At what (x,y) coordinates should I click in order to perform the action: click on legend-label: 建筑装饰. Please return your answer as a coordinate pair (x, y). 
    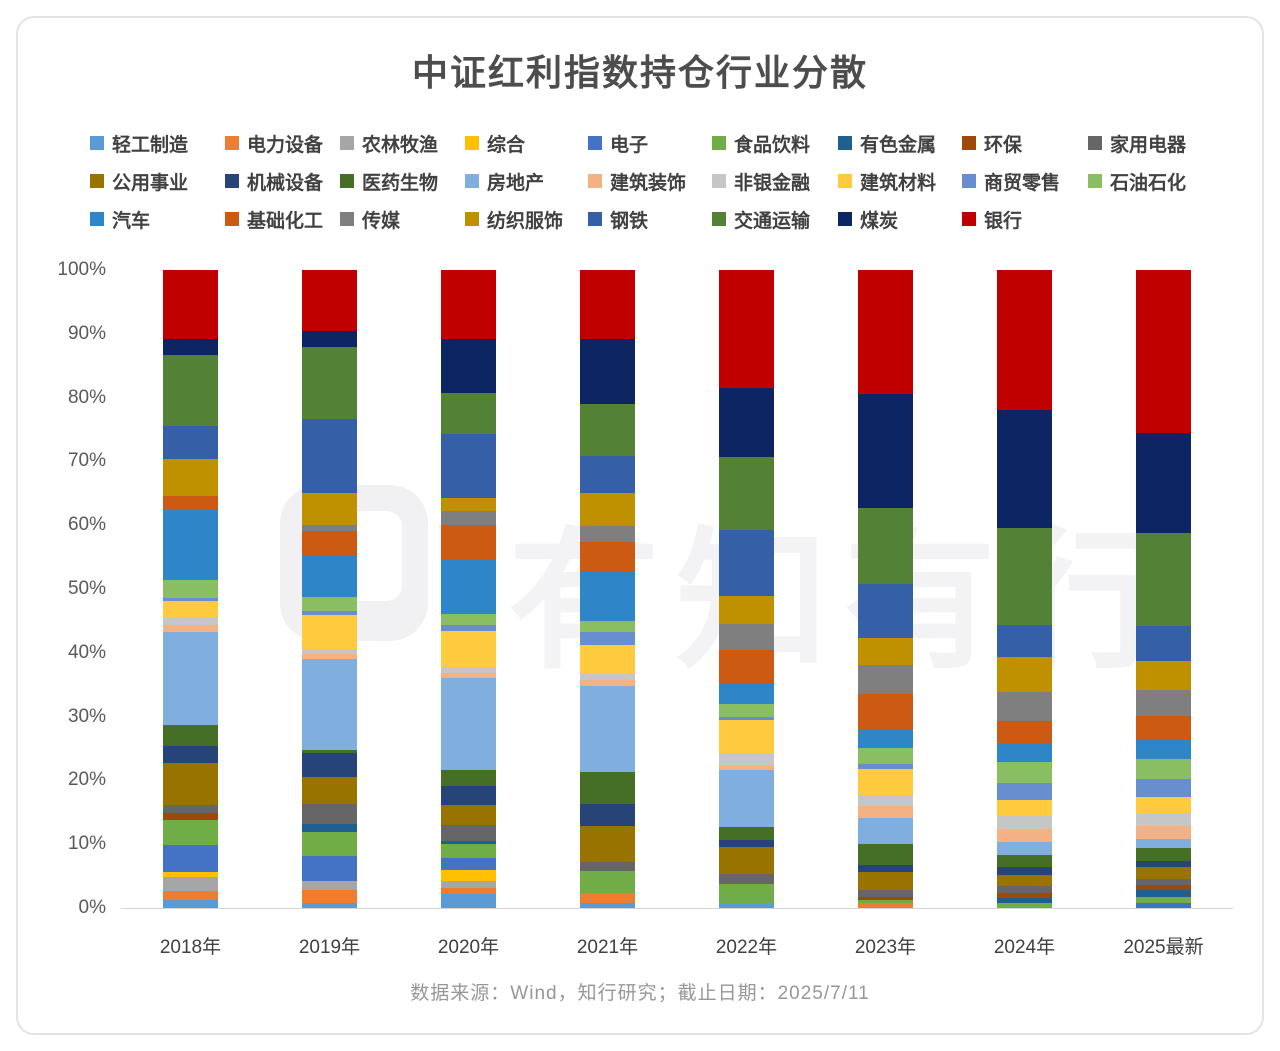
    Looking at the image, I should click on (648, 183).